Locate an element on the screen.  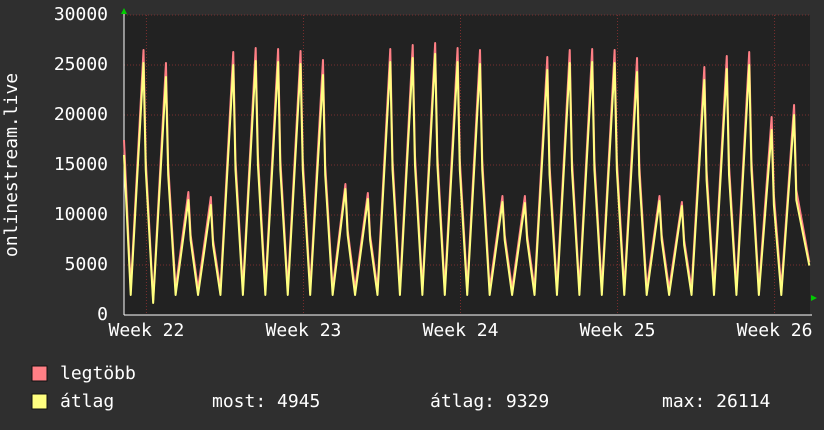
x-tick-label: Week 22 is located at coordinates (147, 330).